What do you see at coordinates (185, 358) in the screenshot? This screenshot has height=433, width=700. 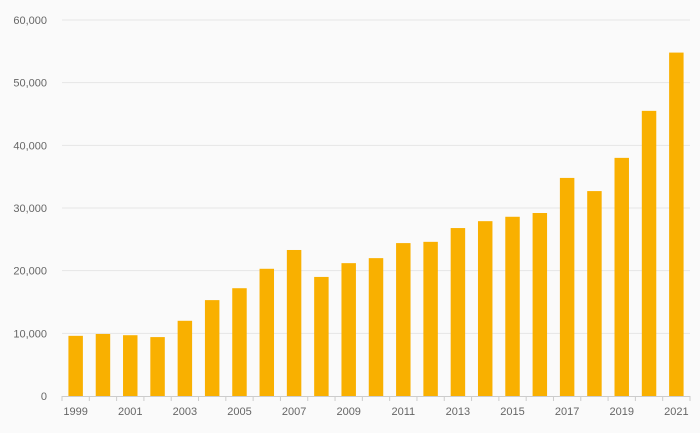 I see `bar-2003` at bounding box center [185, 358].